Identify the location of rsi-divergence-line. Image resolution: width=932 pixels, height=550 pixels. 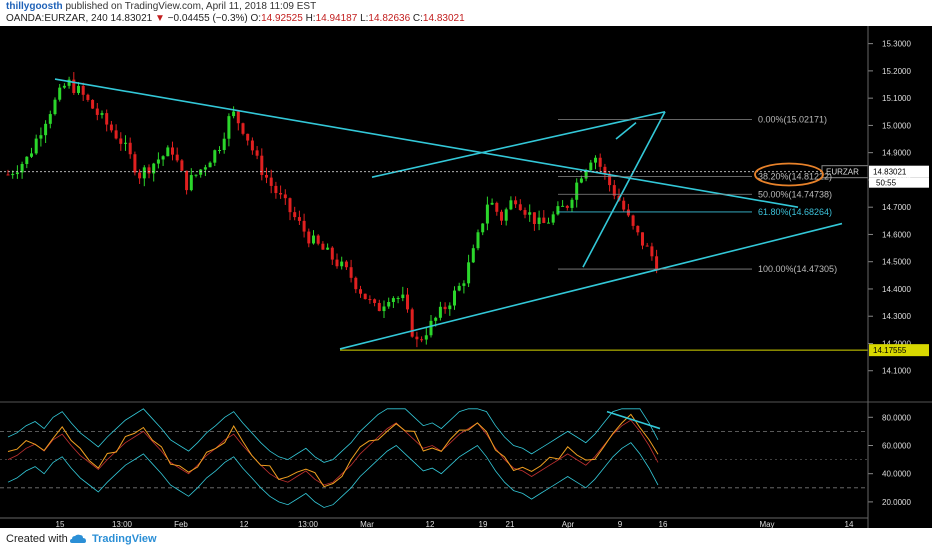
(633, 420).